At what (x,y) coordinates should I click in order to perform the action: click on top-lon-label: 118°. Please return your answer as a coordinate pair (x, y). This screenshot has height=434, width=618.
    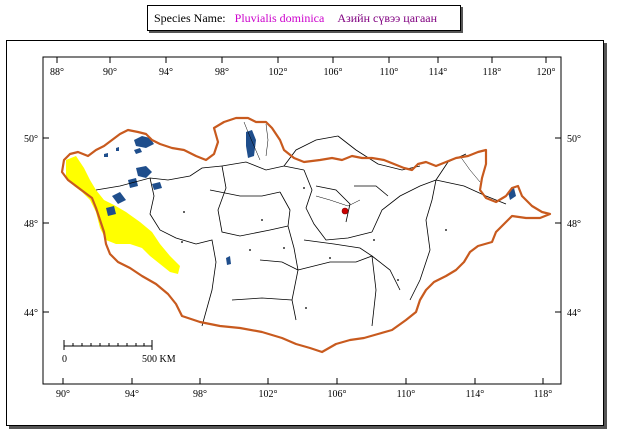
    Looking at the image, I should click on (492, 72).